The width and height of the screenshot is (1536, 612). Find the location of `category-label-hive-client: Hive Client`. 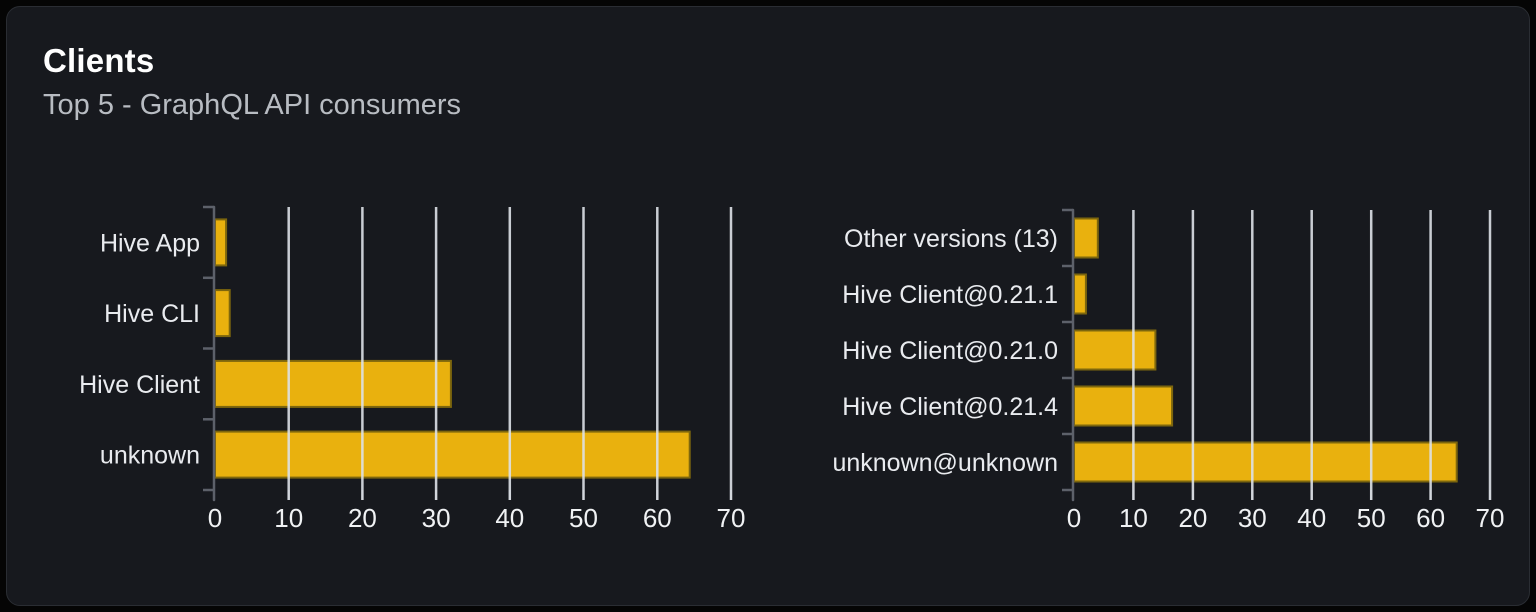

category-label-hive-client: Hive Client is located at coordinates (139, 385).